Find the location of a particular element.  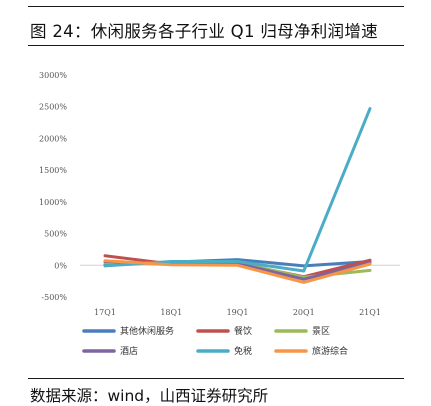

bottom-rule is located at coordinates (216, 378).